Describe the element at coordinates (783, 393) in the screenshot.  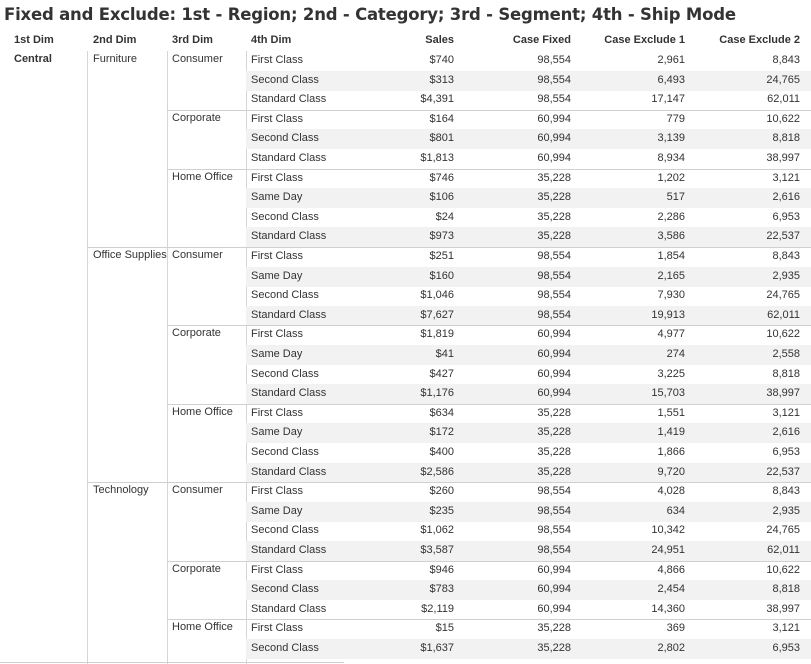
I see `case-exclude-2-cell: 38,997` at that location.